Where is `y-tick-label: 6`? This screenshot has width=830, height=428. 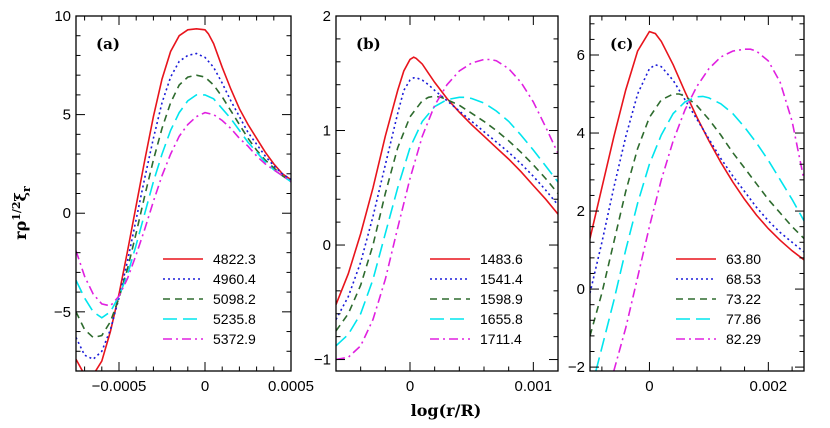
y-tick-label: 6 is located at coordinates (581, 55).